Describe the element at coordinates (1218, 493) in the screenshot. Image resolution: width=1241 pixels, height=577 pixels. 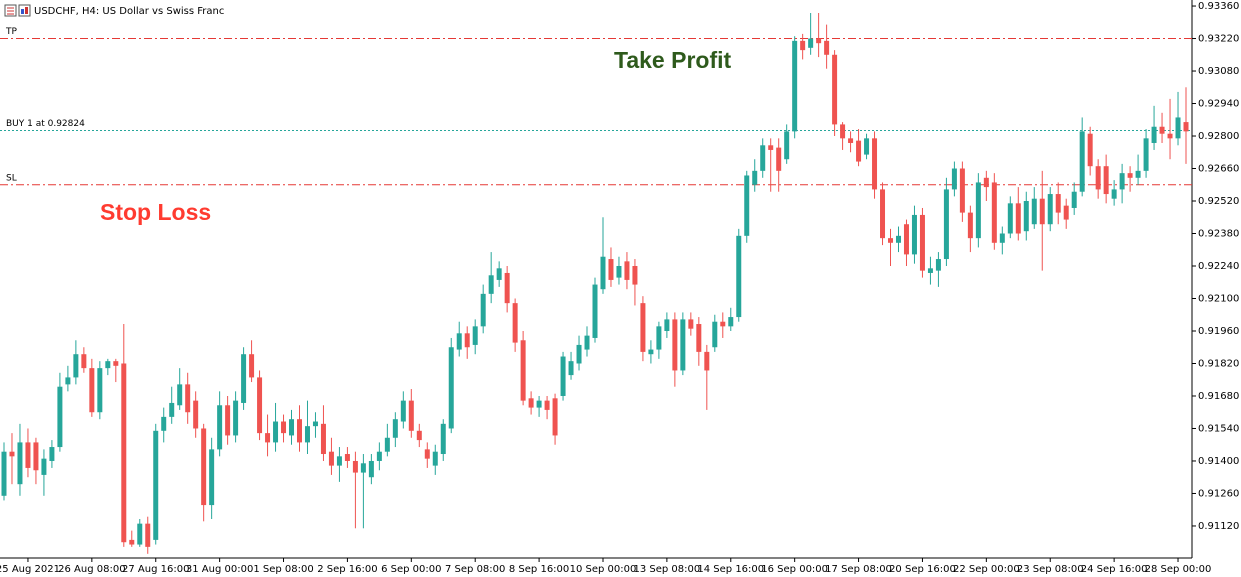
I see `y-tick-label: 0.91260` at that location.